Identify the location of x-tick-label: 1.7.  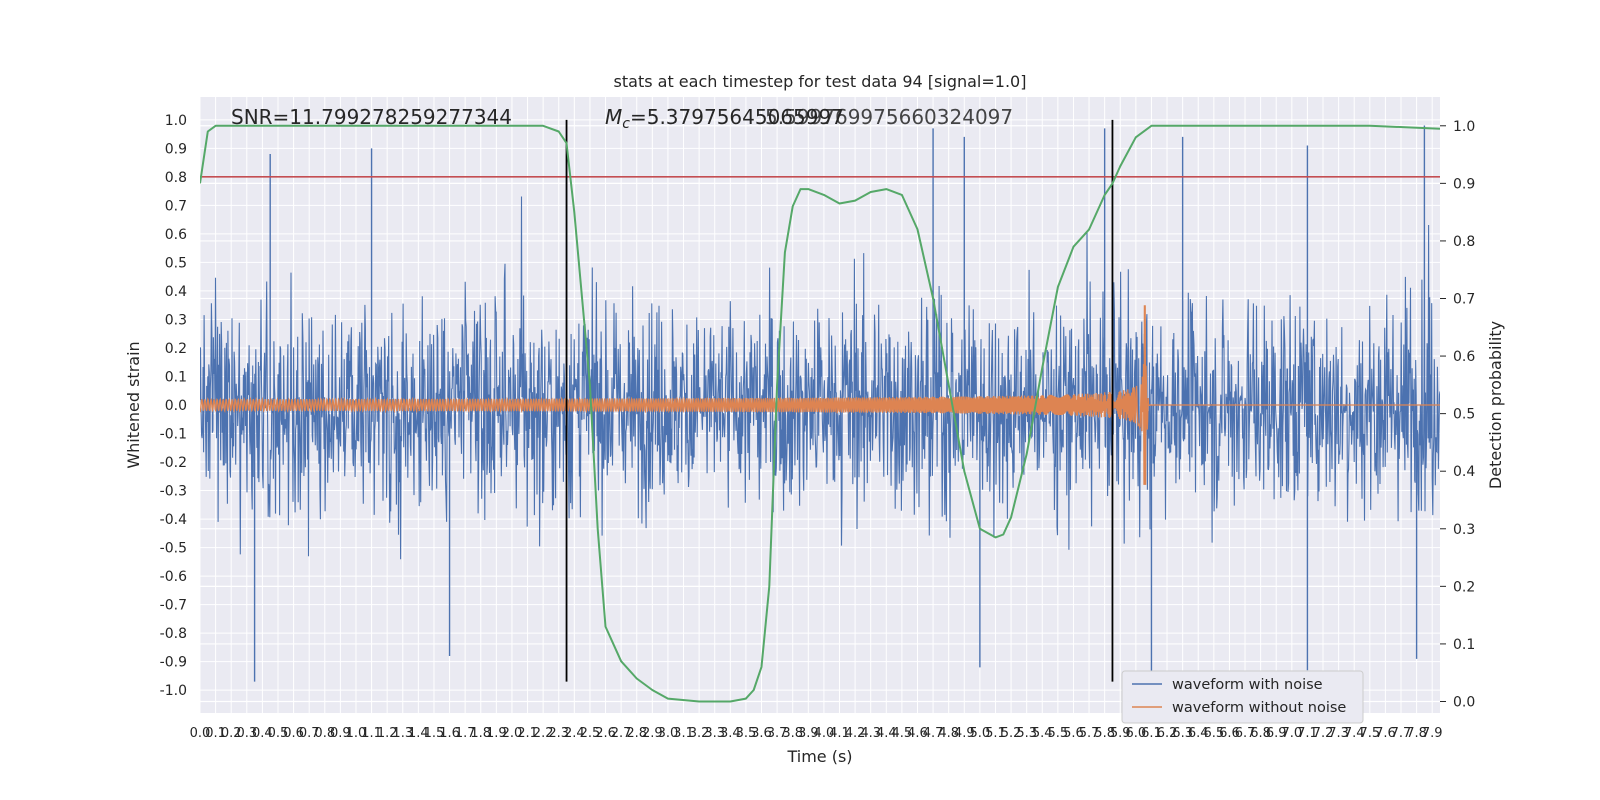
(465, 733).